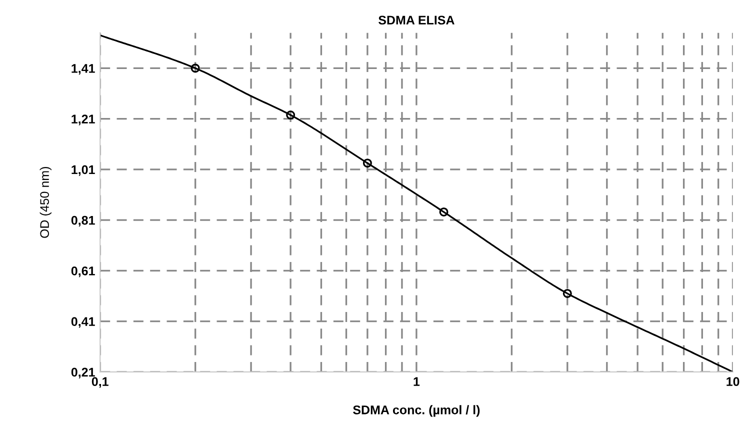  What do you see at coordinates (83, 272) in the screenshot?
I see `y-tick-label: 0,61` at bounding box center [83, 272].